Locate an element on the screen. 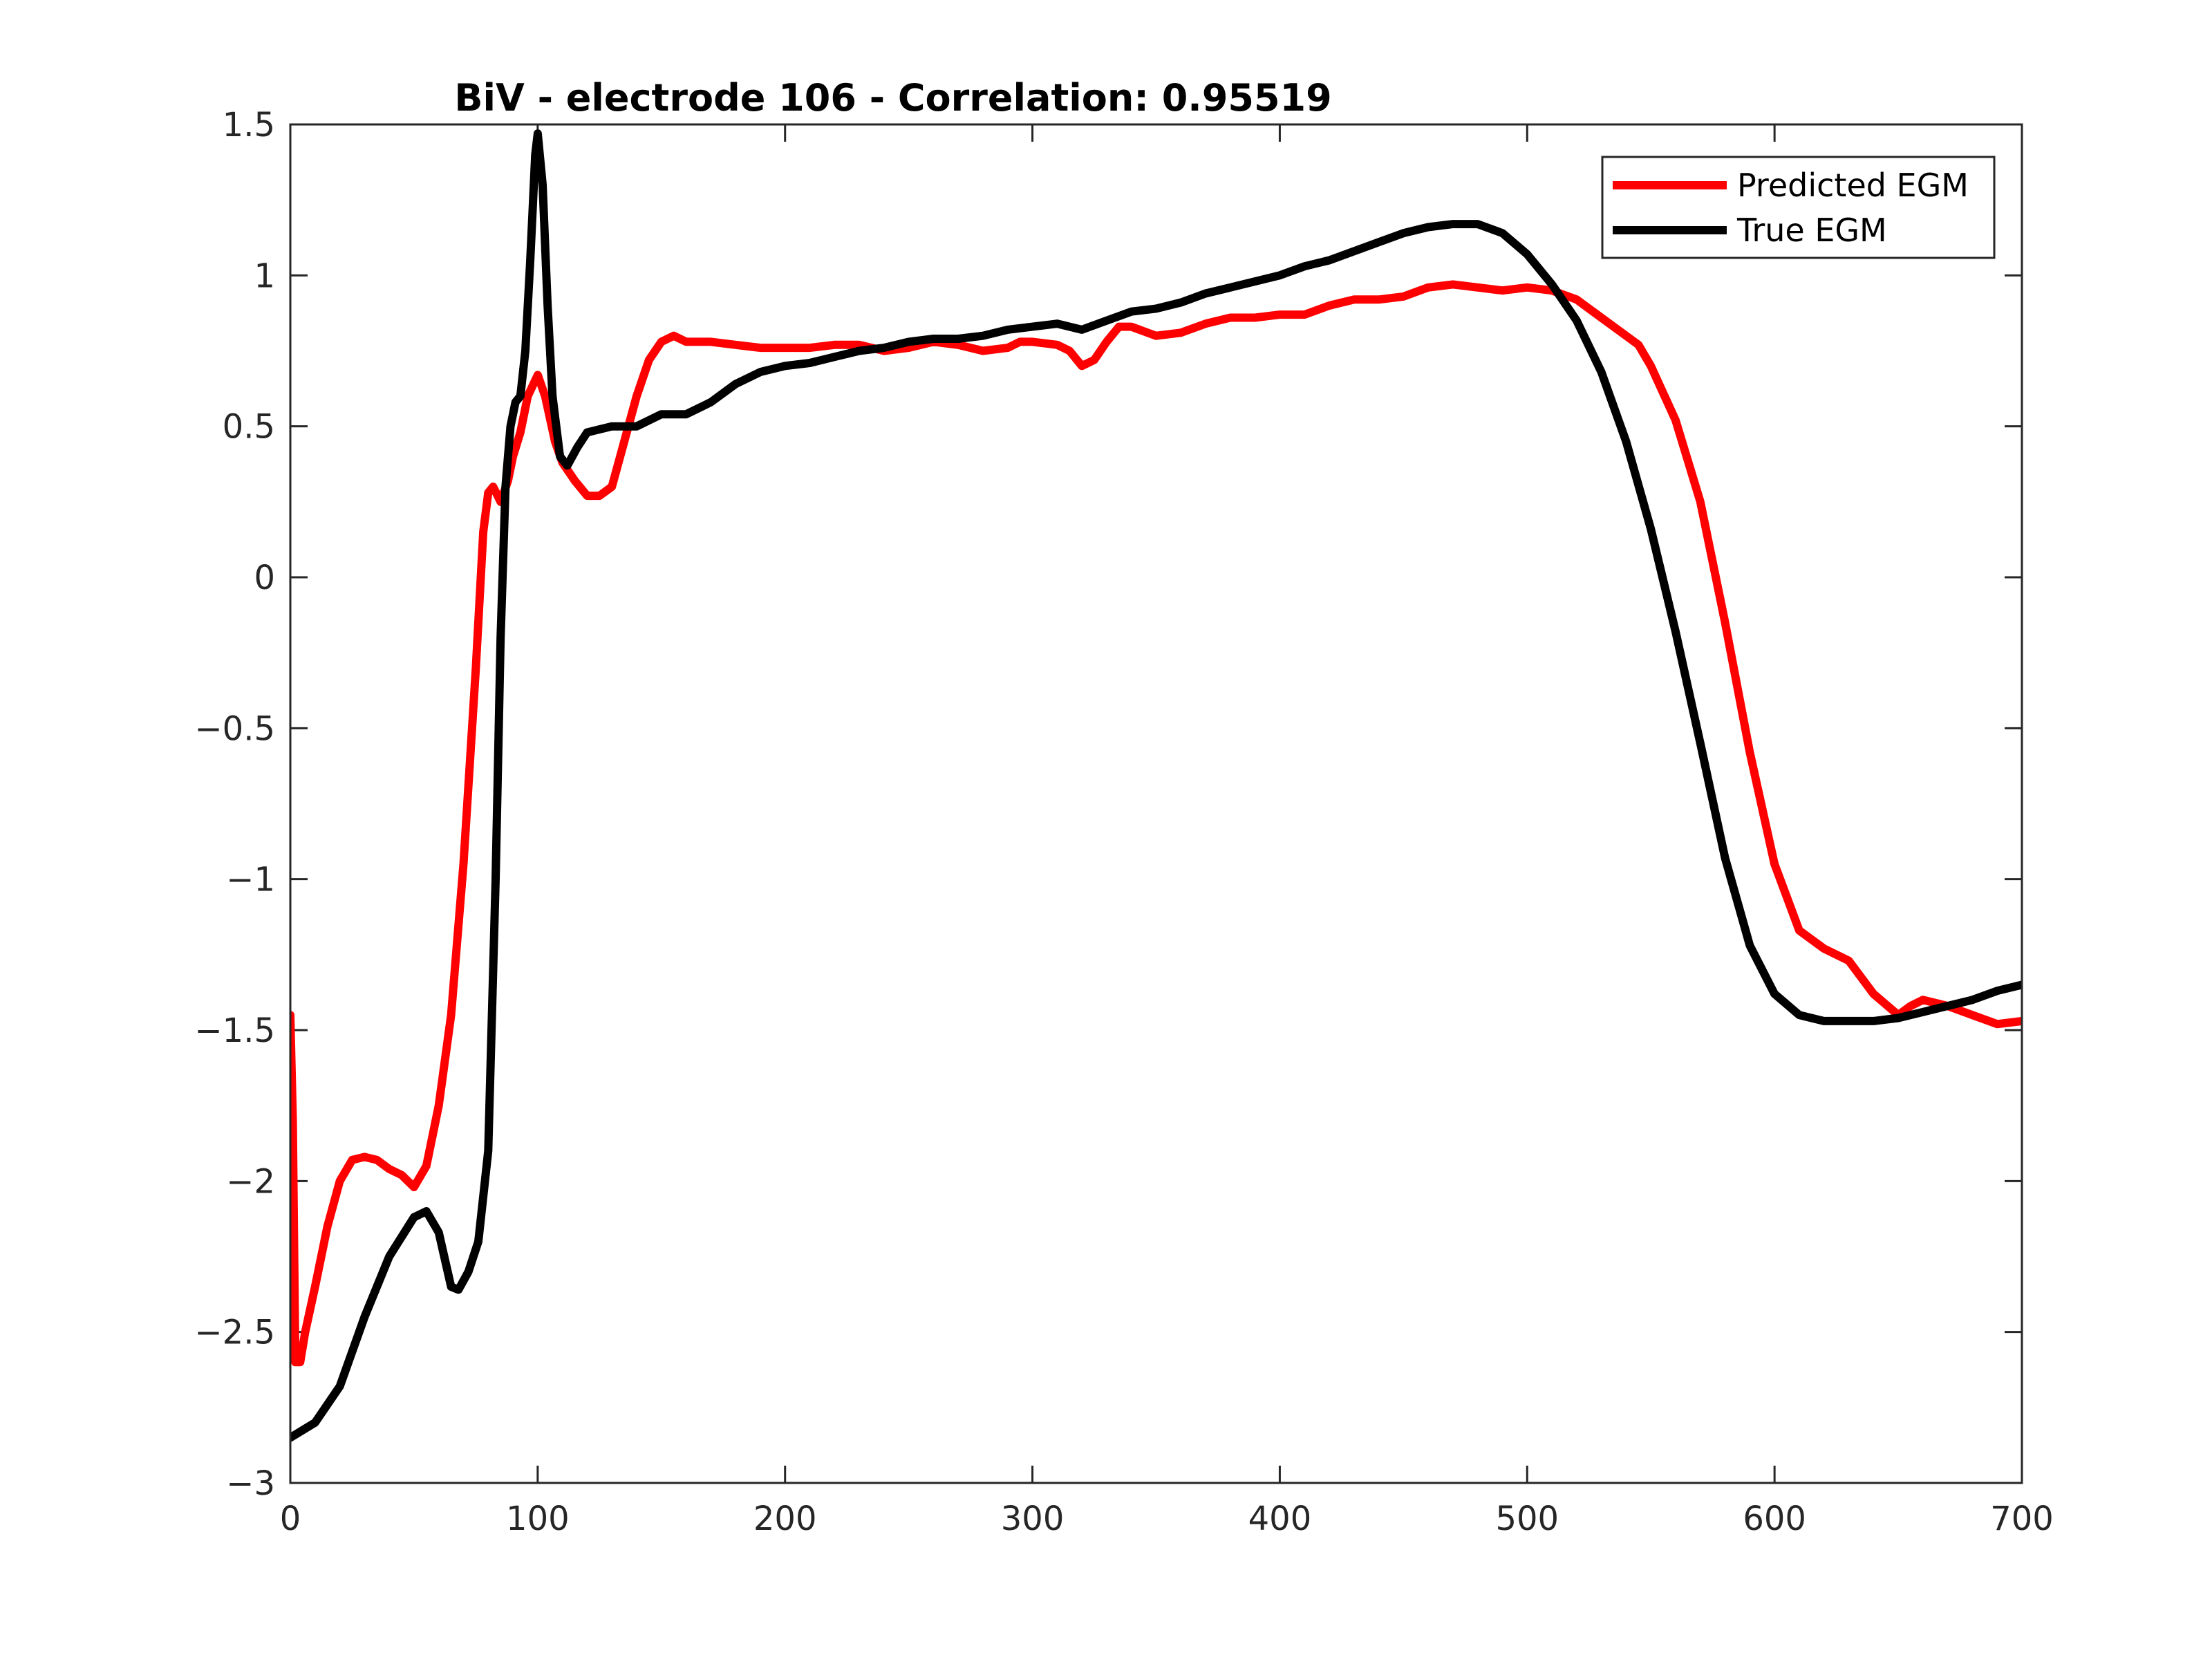 Image resolution: width=2212 pixels, height=1662 pixels. x-tick-label: 200 is located at coordinates (785, 1519).